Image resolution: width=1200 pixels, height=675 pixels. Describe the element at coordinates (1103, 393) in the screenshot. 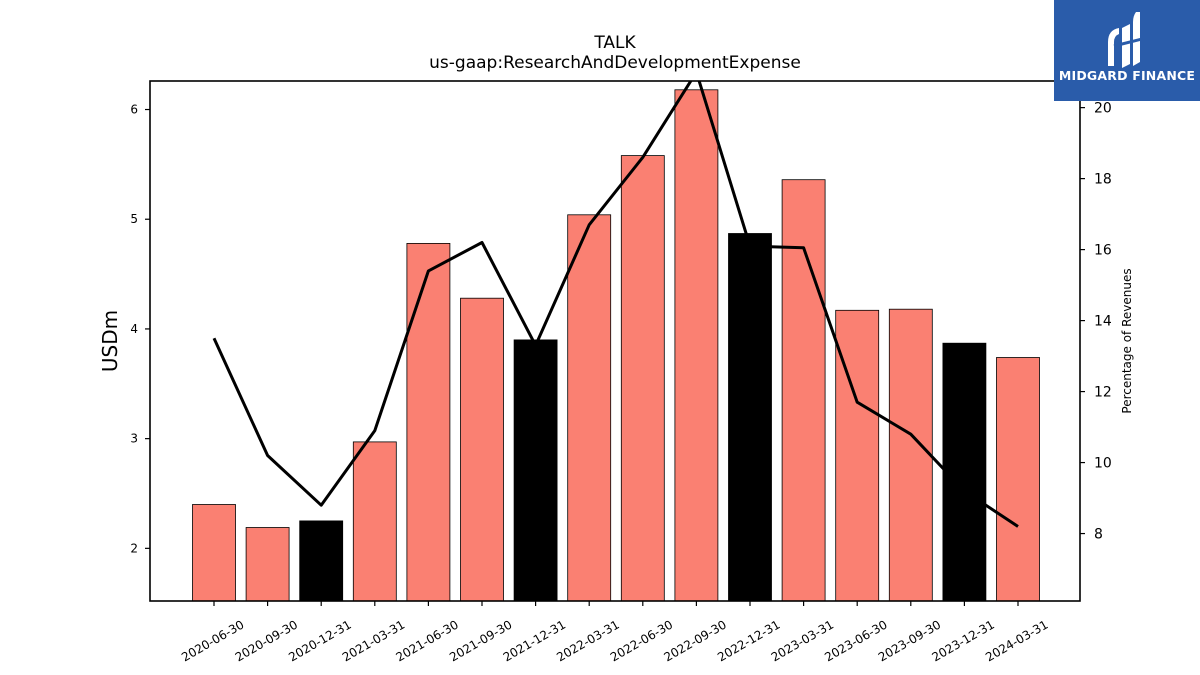

I see `y2-tick-label: 12` at that location.